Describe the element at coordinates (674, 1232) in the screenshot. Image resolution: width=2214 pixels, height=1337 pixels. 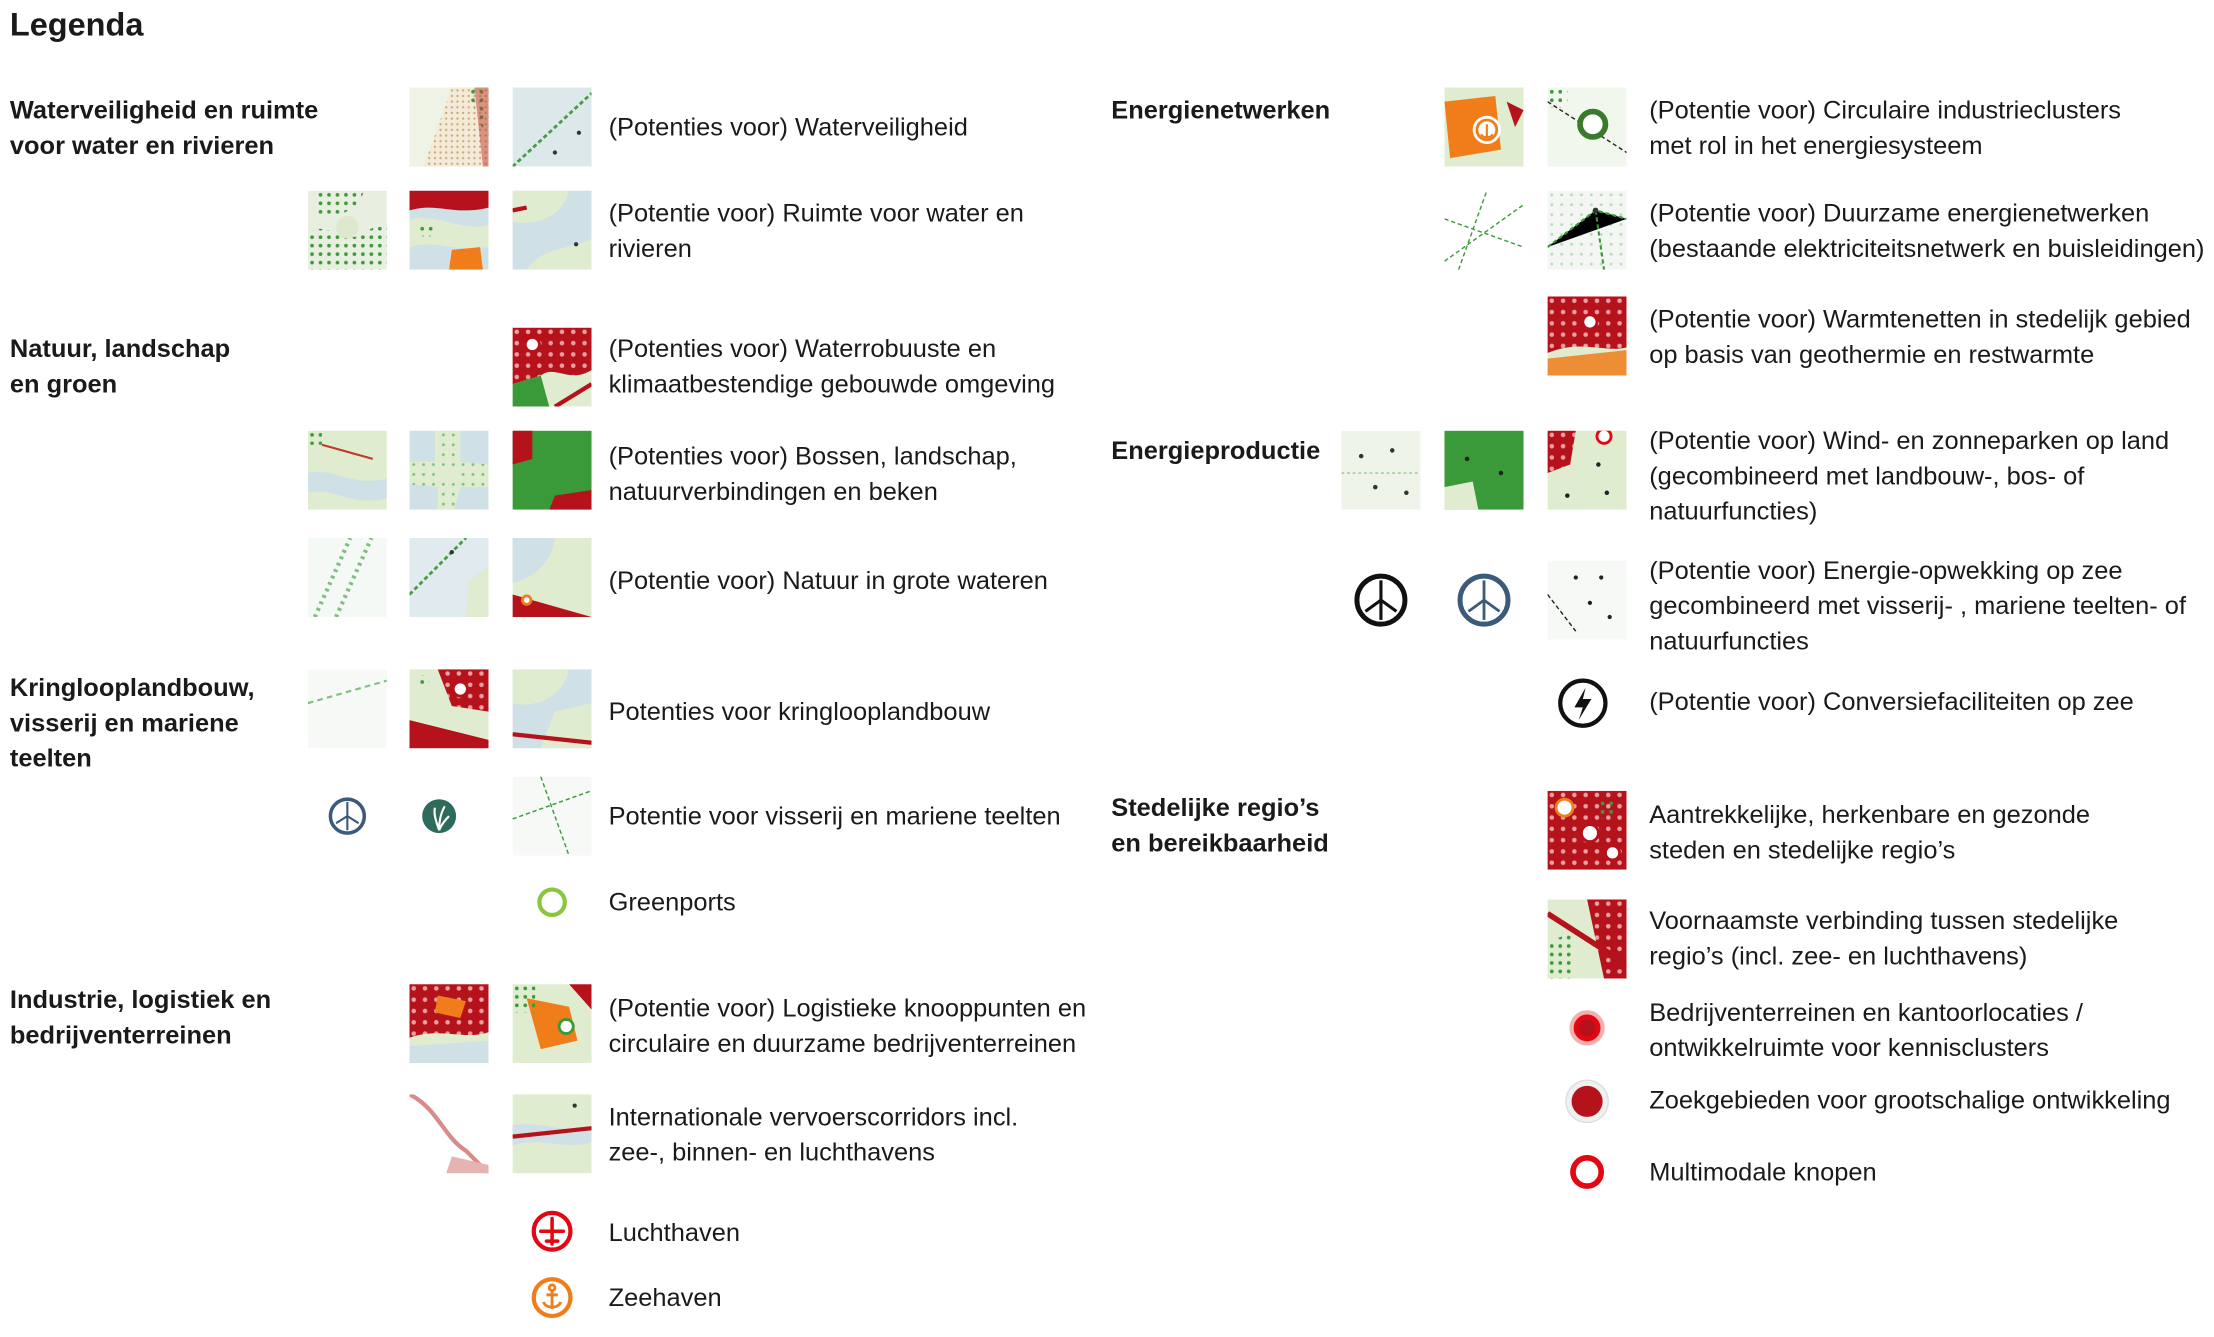
I see `label-luchthaven: Luchthaven` at that location.